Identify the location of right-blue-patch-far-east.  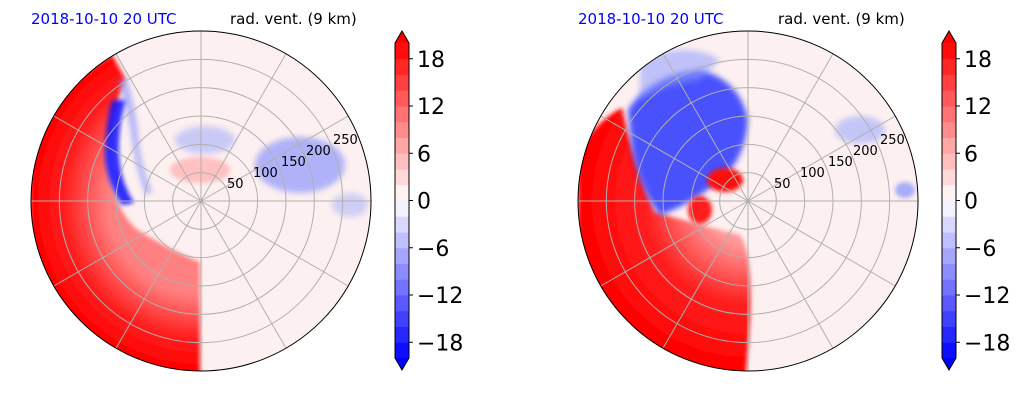
(905, 190).